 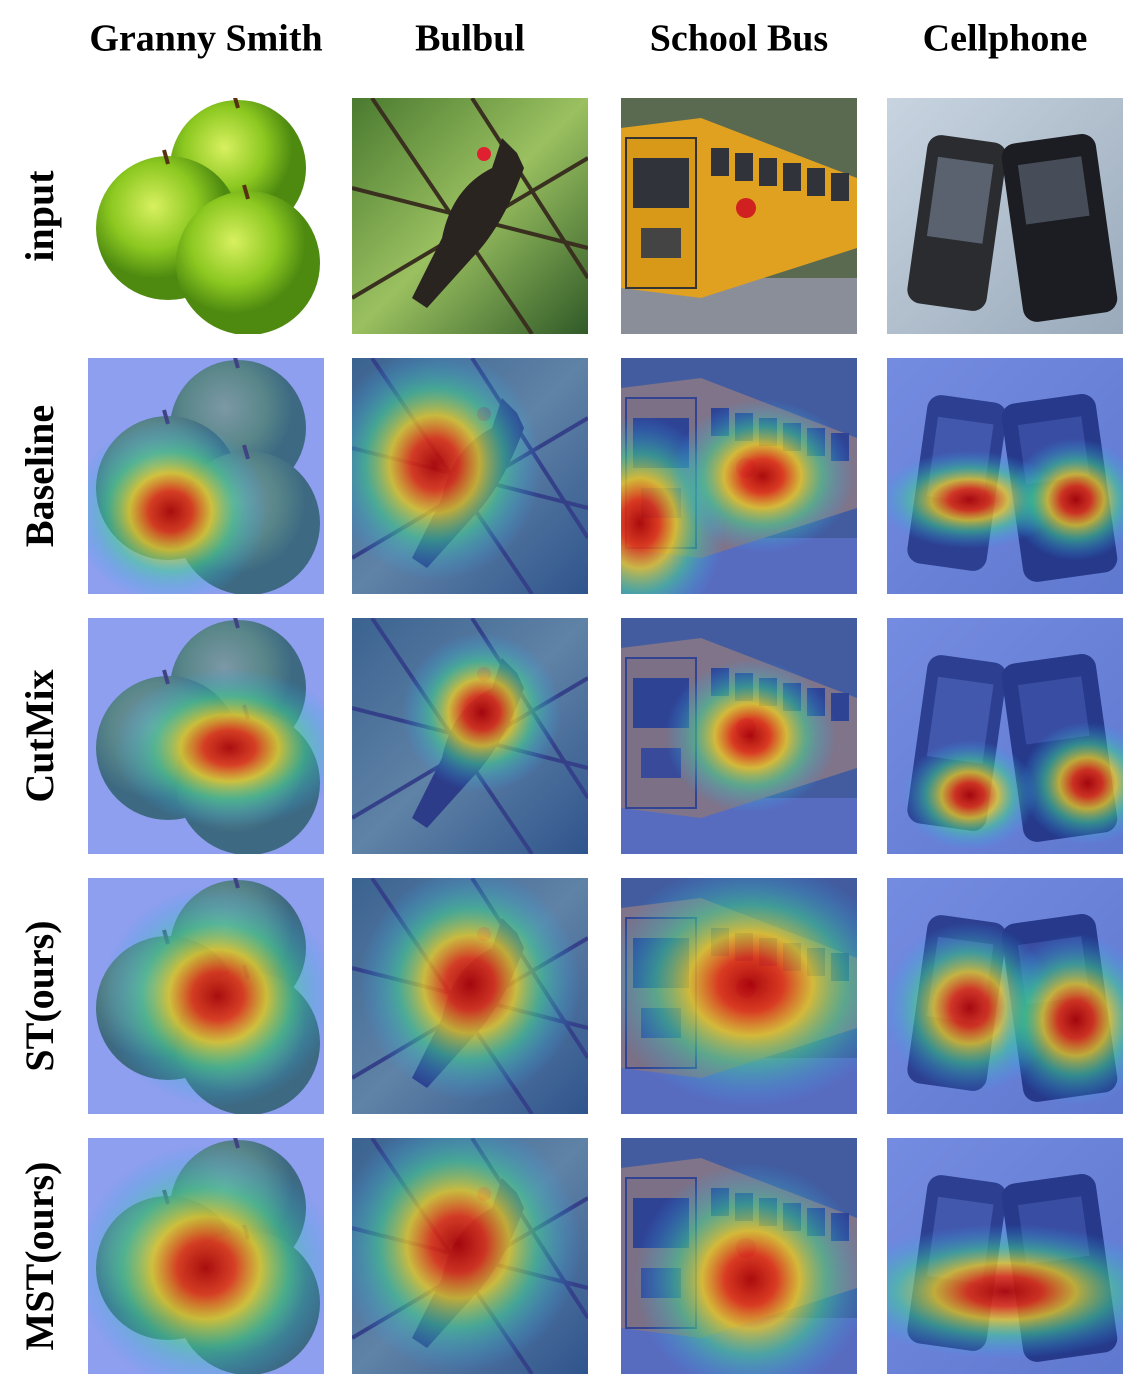 What do you see at coordinates (746, 208) in the screenshot?
I see `stop-sign` at bounding box center [746, 208].